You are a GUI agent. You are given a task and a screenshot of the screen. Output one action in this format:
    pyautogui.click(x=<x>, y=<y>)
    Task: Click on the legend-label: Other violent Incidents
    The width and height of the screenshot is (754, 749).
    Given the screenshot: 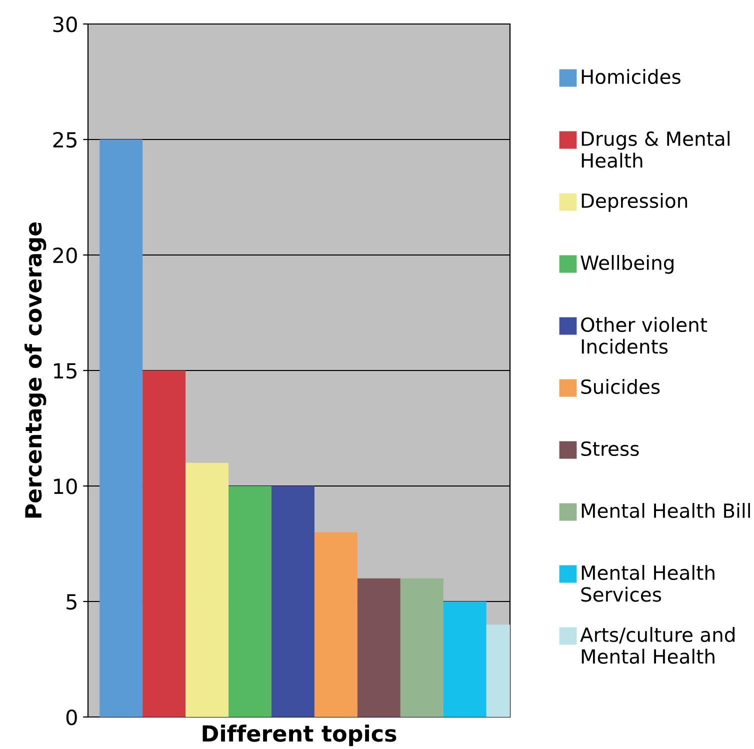 What is the action you would take?
    pyautogui.click(x=644, y=335)
    